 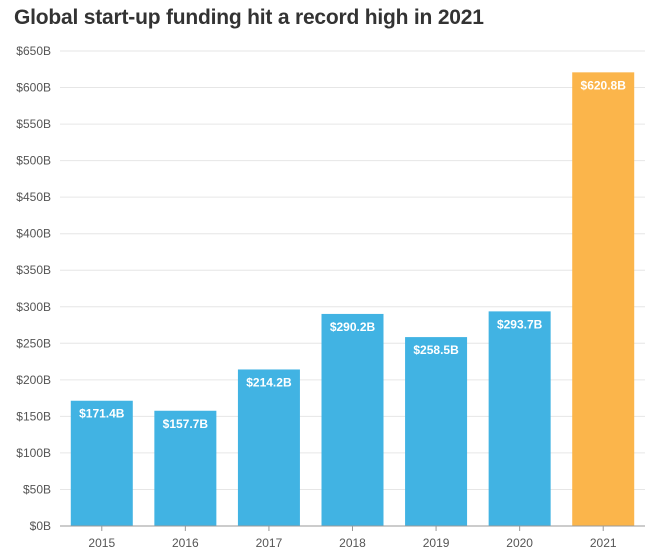 What do you see at coordinates (603, 299) in the screenshot?
I see `bar-2021` at bounding box center [603, 299].